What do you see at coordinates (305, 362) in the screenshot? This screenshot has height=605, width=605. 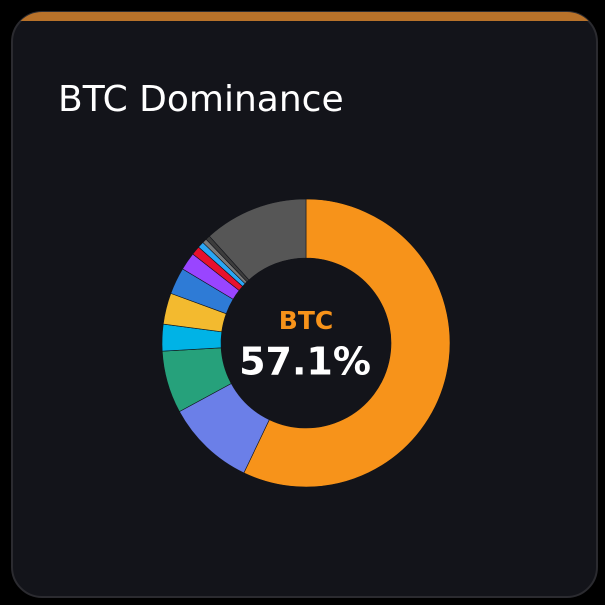 I see `center-value: 57.1%` at bounding box center [305, 362].